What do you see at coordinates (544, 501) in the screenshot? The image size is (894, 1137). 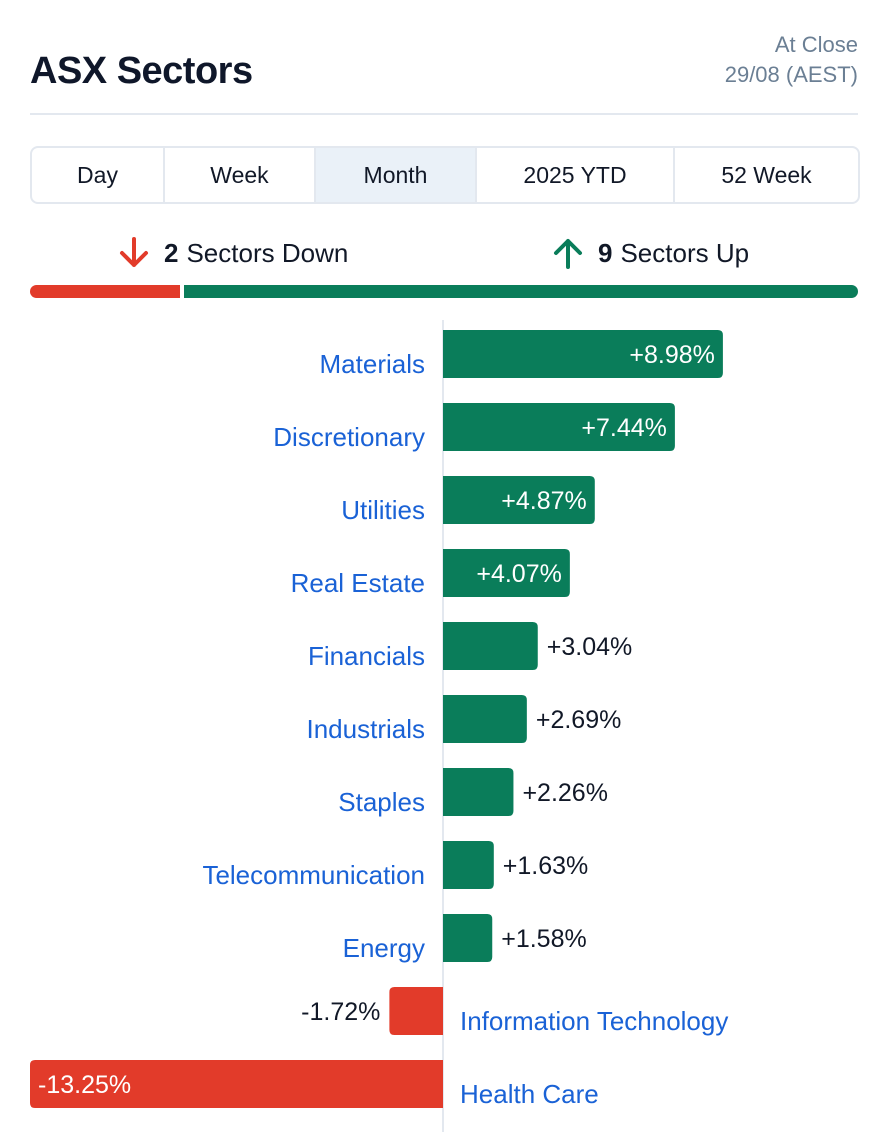 I see `bar-value-label: +4.87%` at bounding box center [544, 501].